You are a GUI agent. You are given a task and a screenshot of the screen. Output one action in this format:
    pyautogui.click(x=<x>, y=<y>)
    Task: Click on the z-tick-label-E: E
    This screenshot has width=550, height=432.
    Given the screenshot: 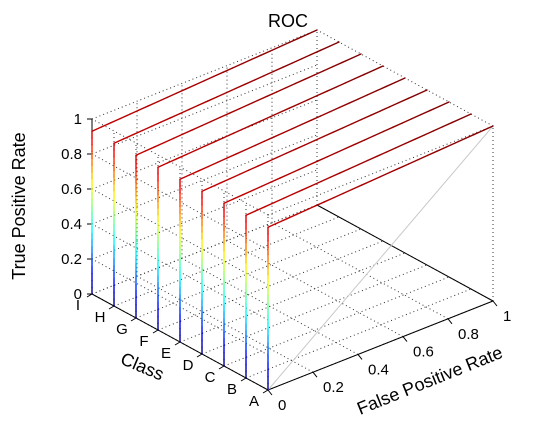 What is the action you would take?
    pyautogui.click(x=166, y=353)
    